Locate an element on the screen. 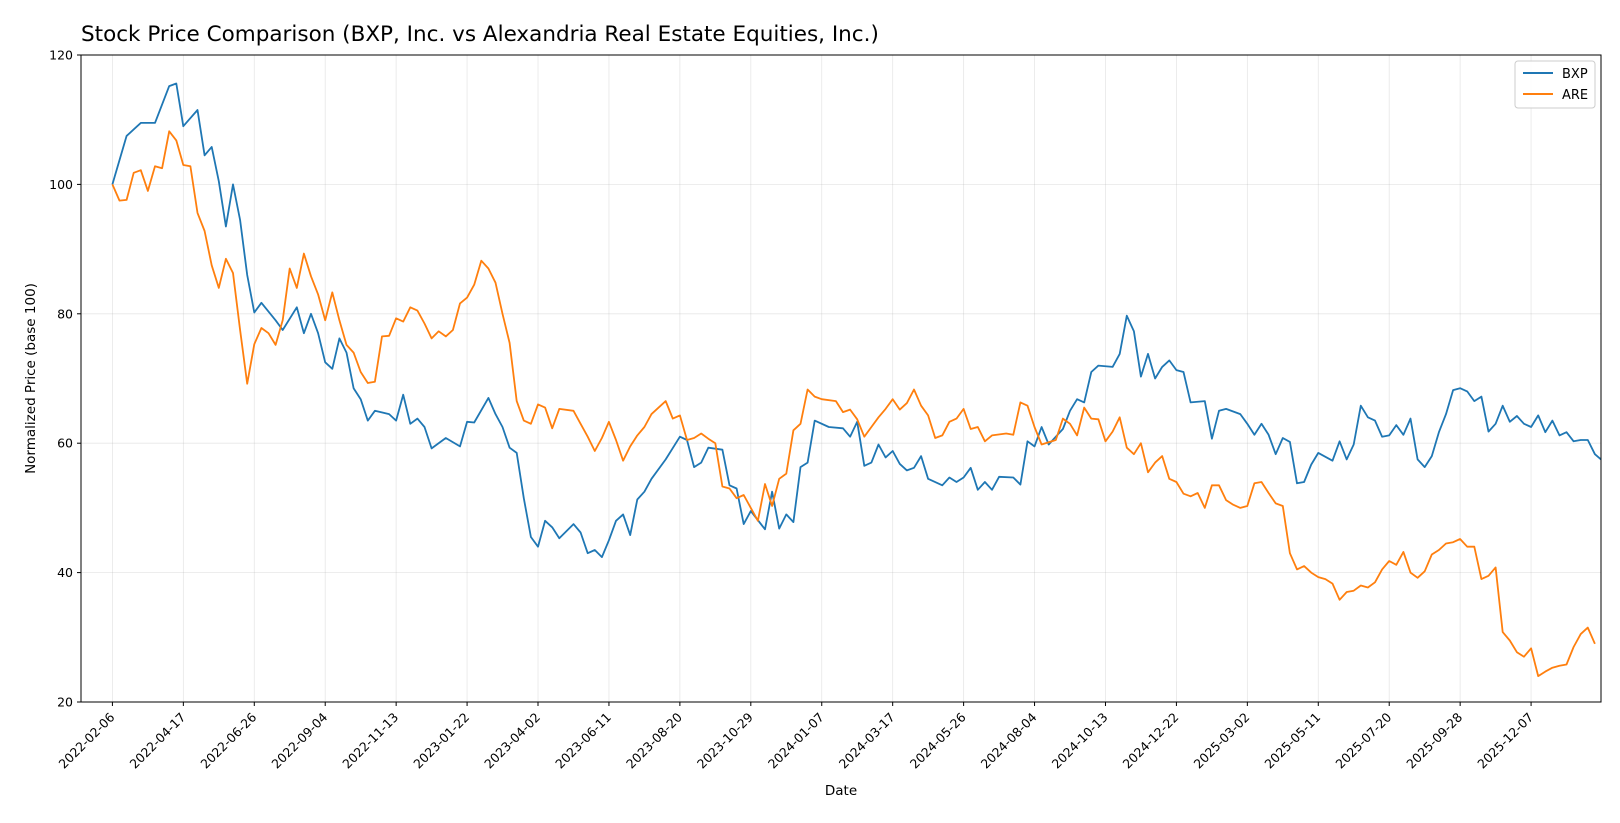 Image resolution: width=1620 pixels, height=823 pixels. x-tick-label: 2024-10-13 is located at coordinates (1080, 741).